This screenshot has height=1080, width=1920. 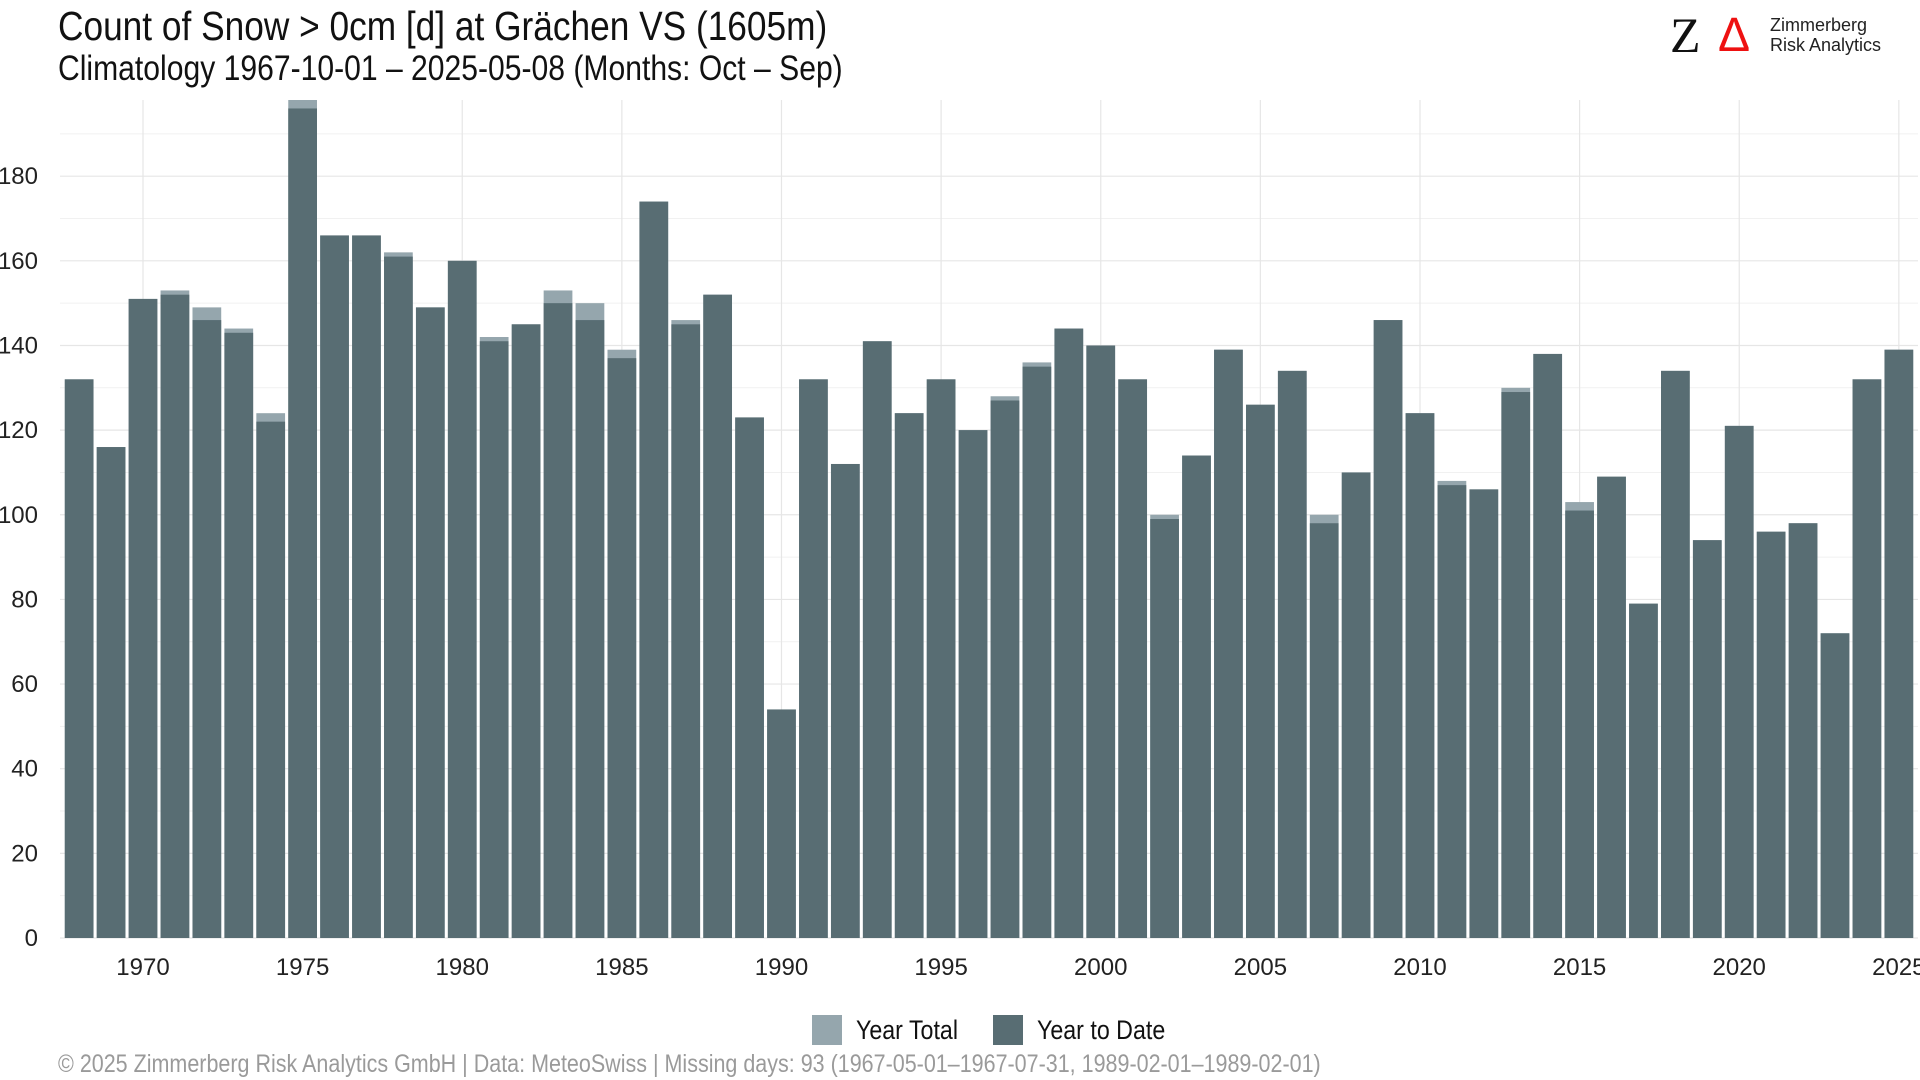 What do you see at coordinates (143, 618) in the screenshot?
I see `bar-year-to-date-1970` at bounding box center [143, 618].